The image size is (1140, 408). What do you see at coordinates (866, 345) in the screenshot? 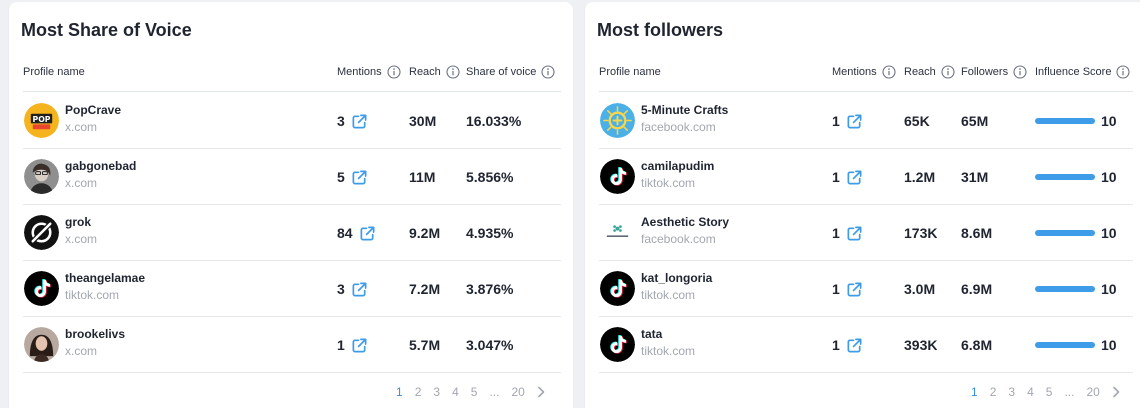
I see `table-row: tata tiktok.com 1 393K 6.8M 10` at bounding box center [866, 345].